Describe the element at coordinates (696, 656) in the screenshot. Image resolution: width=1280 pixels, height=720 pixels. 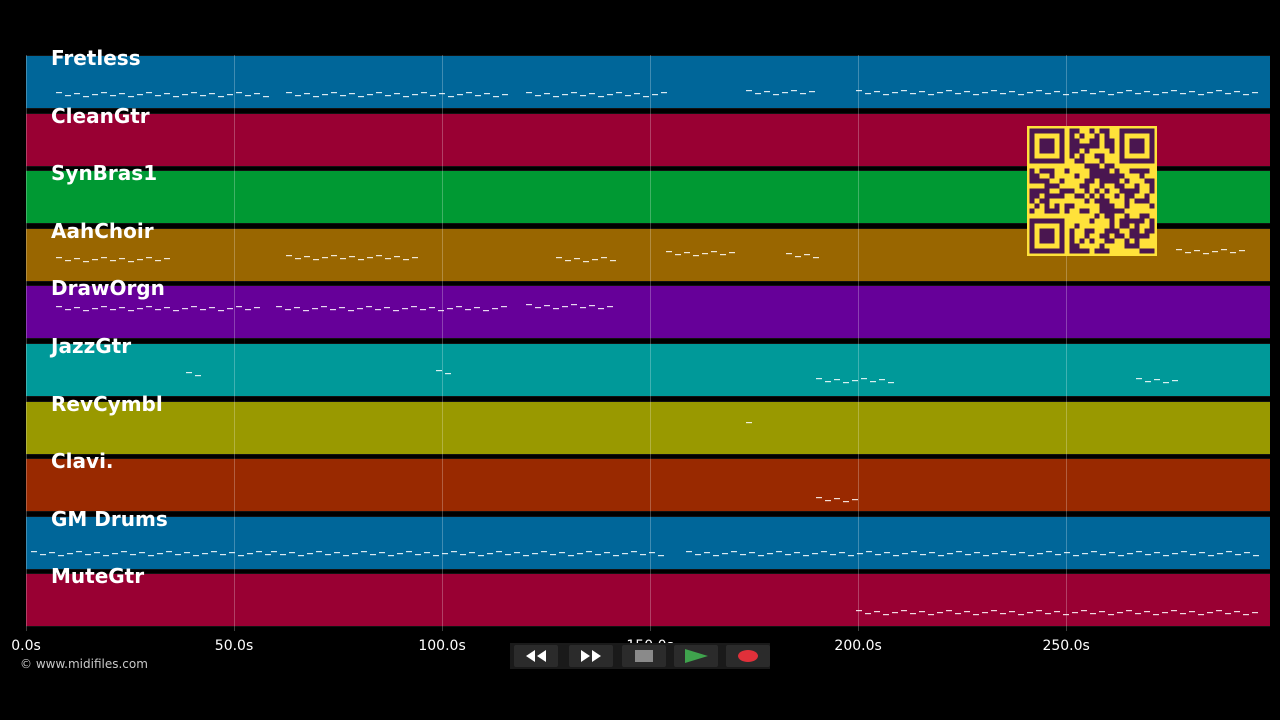
I see `play-button` at that location.